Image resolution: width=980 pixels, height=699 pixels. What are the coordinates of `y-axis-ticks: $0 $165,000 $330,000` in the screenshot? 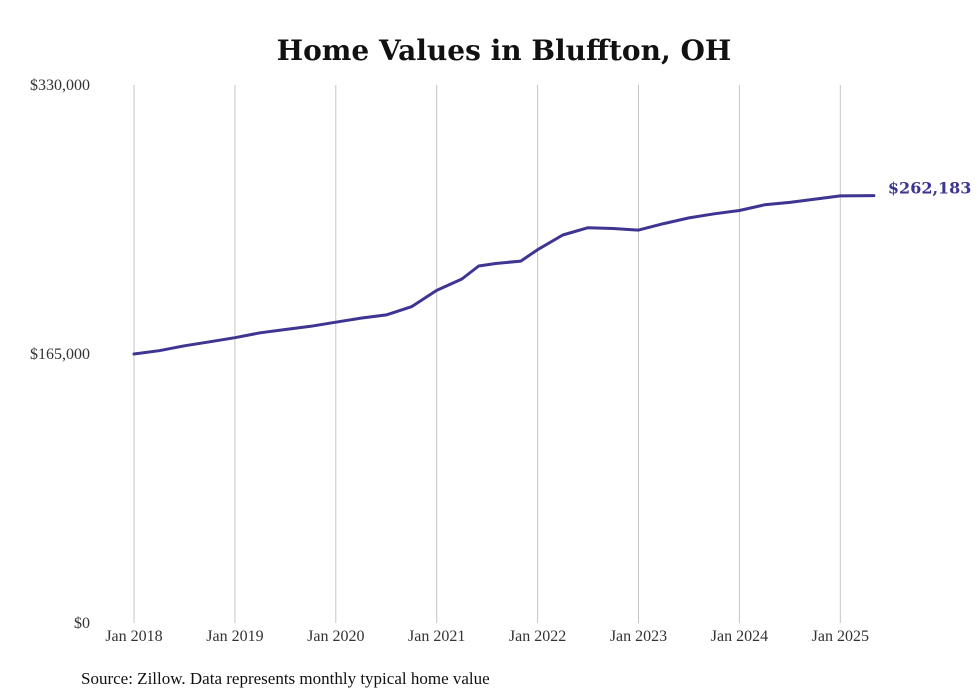 It's located at (60, 354).